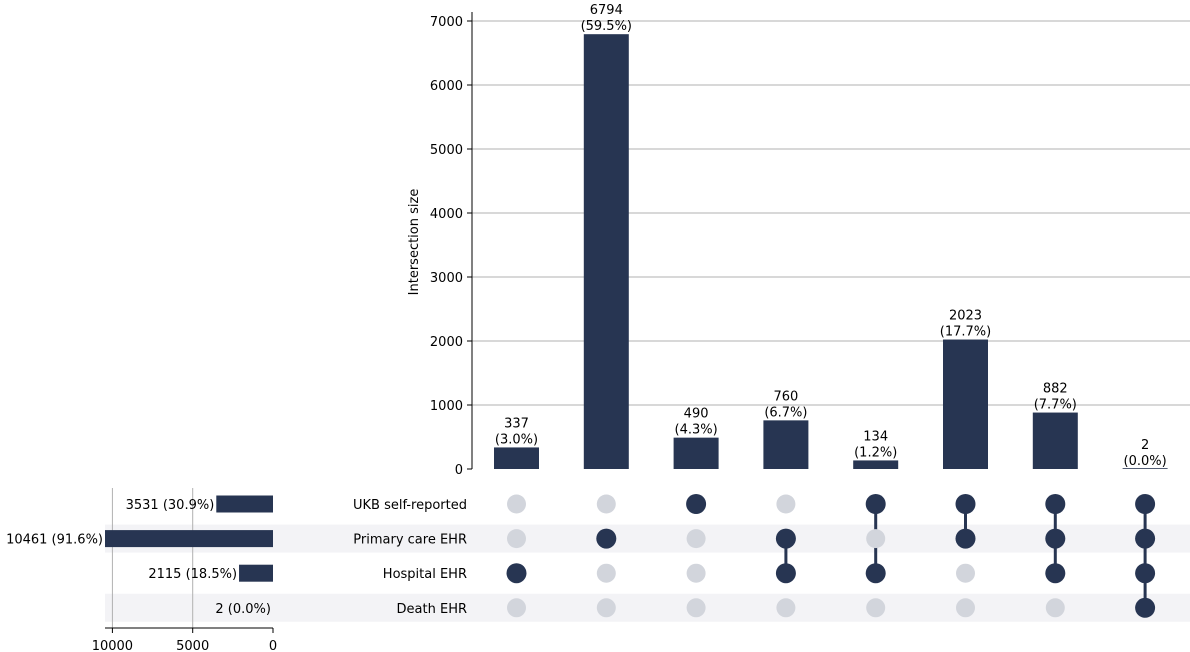  Describe the element at coordinates (606, 26) in the screenshot. I see `intersection-percent-label: (59.5%)` at that location.